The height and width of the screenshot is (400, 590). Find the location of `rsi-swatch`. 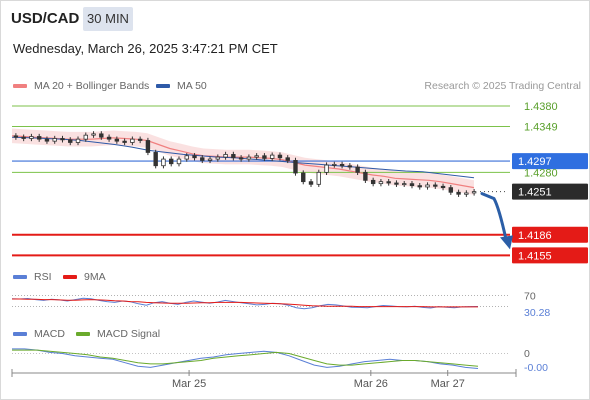

rsi-swatch is located at coordinates (20, 277).